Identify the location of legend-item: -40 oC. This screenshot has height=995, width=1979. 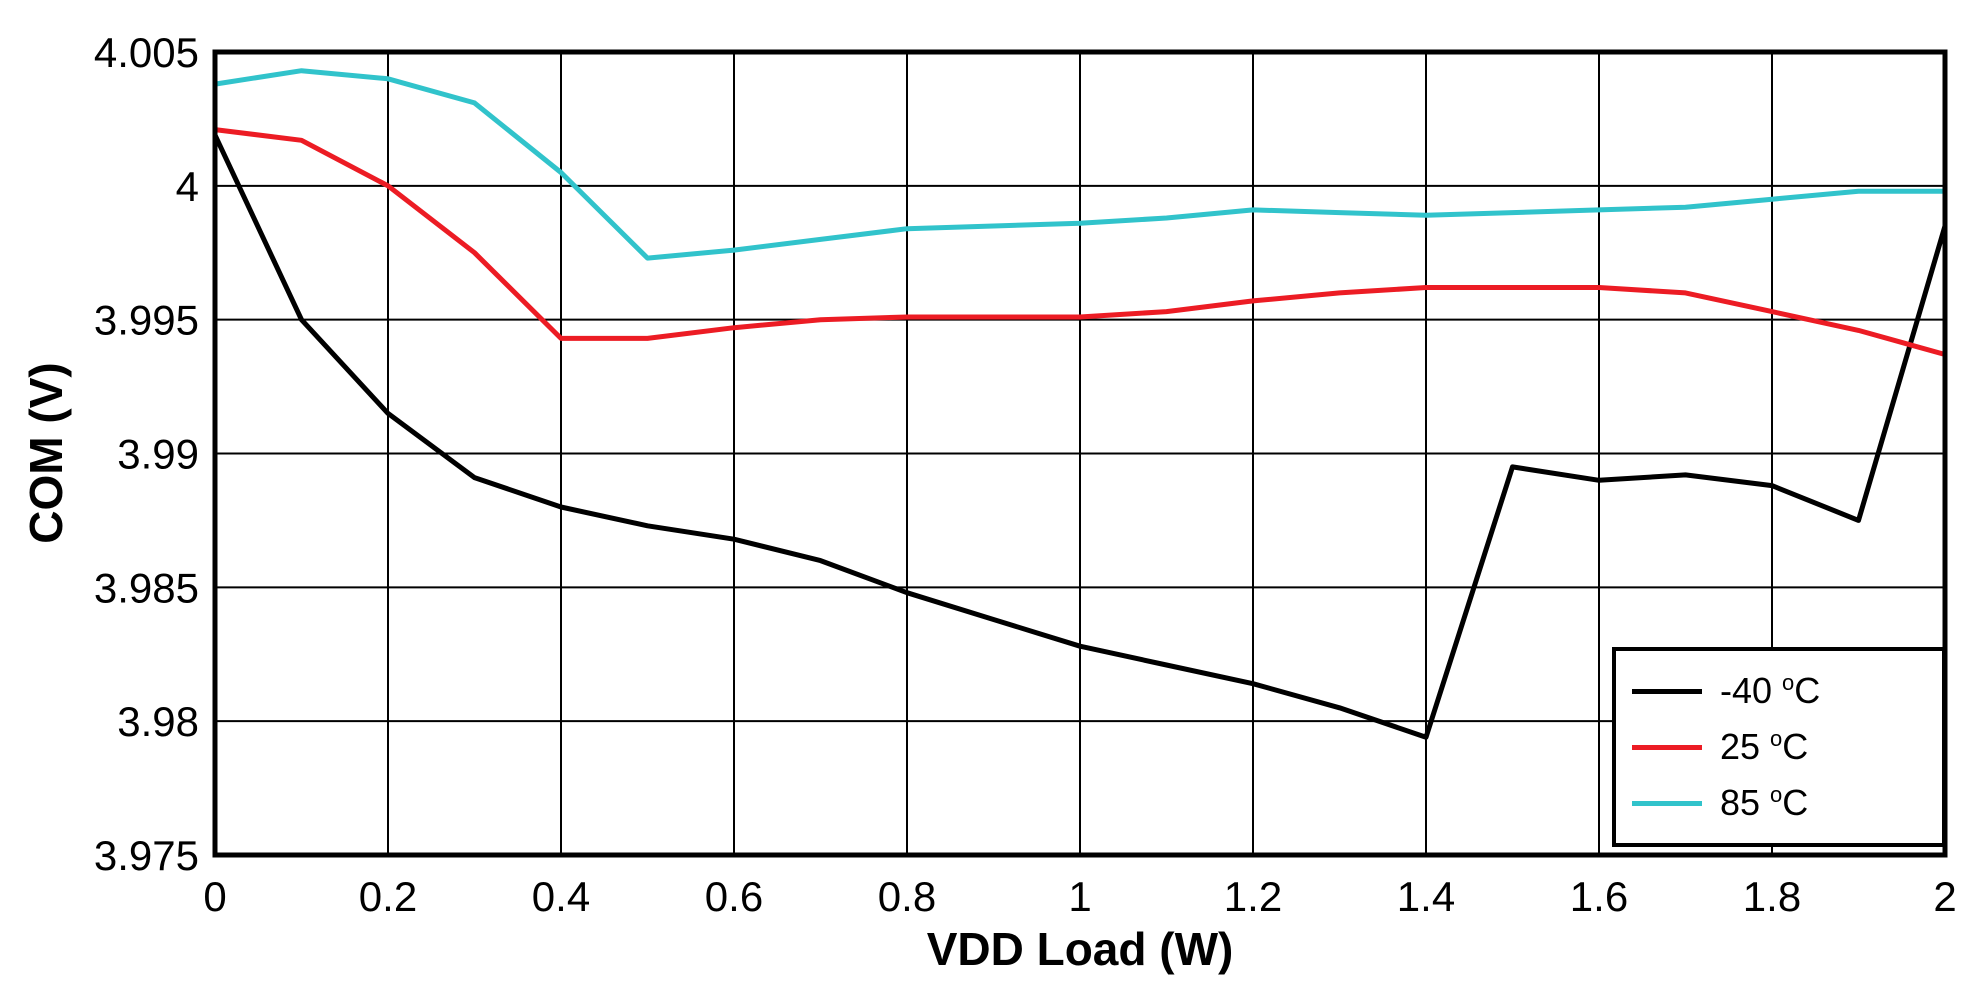
(1779, 691).